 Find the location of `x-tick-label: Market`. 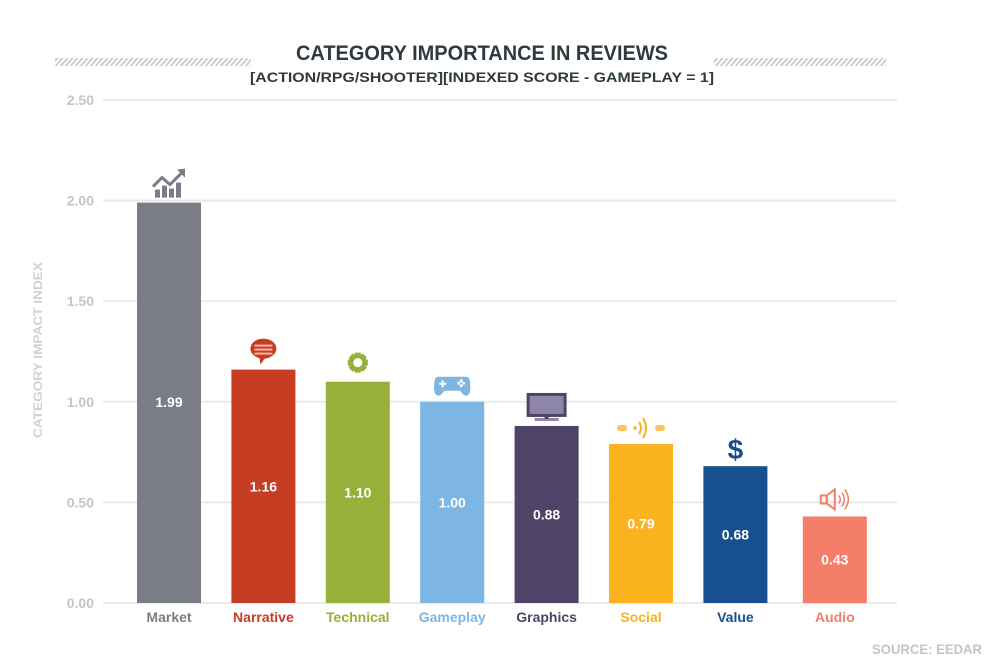

x-tick-label: Market is located at coordinates (168, 617).